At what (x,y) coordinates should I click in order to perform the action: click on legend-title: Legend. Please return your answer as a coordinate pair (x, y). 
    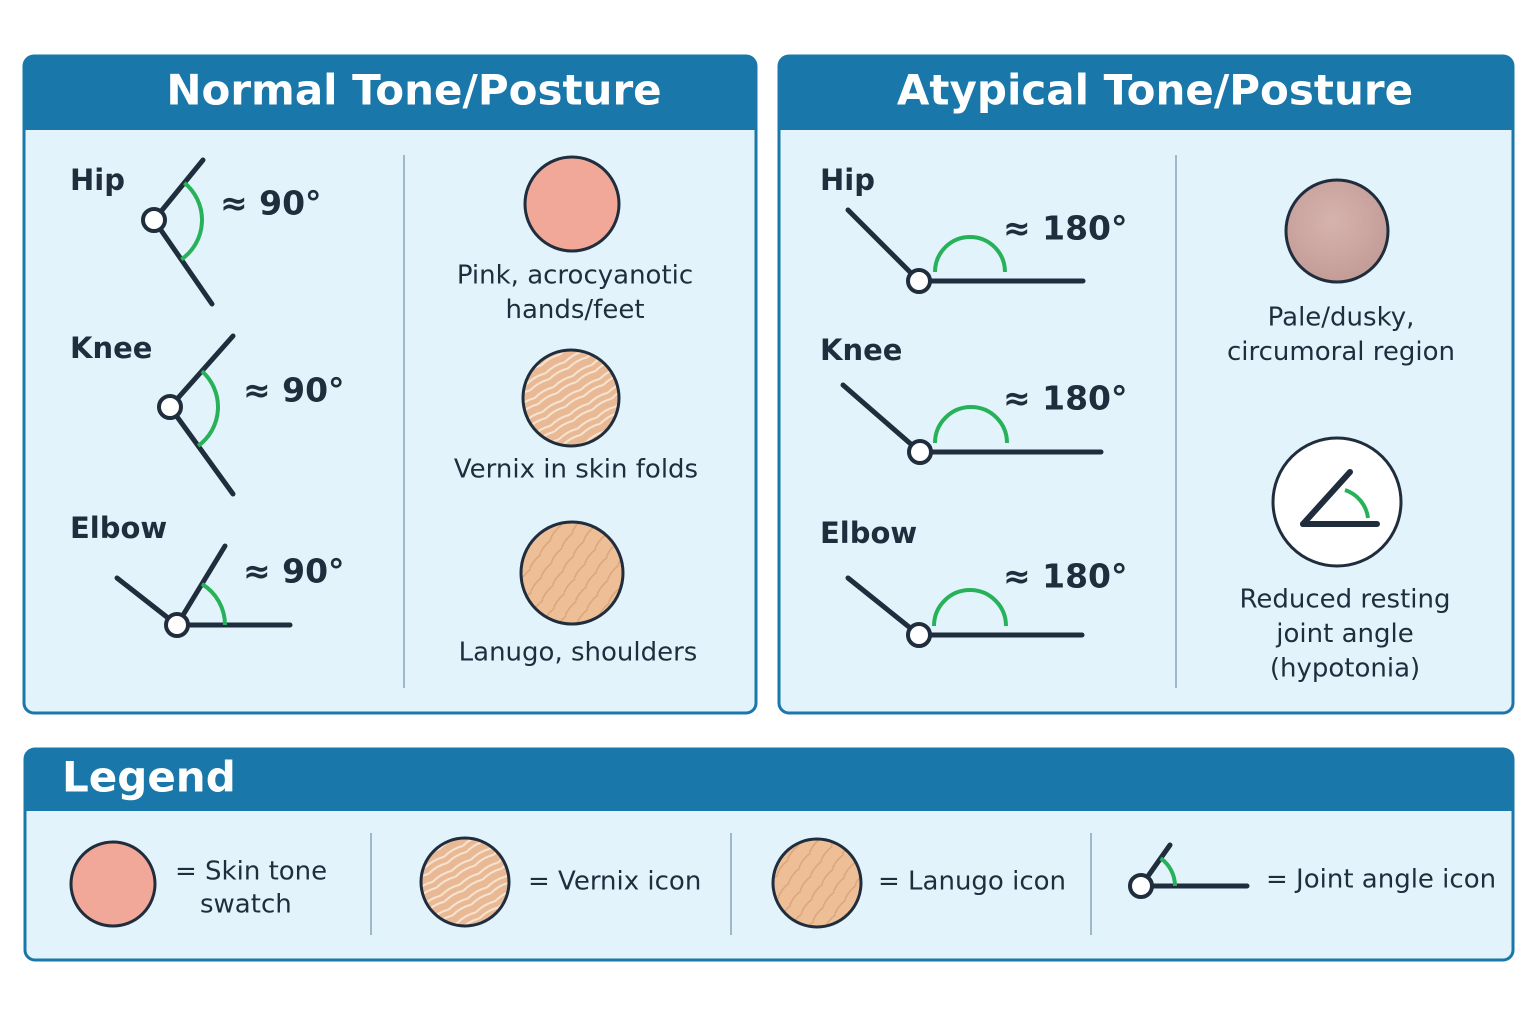
    Looking at the image, I should click on (149, 777).